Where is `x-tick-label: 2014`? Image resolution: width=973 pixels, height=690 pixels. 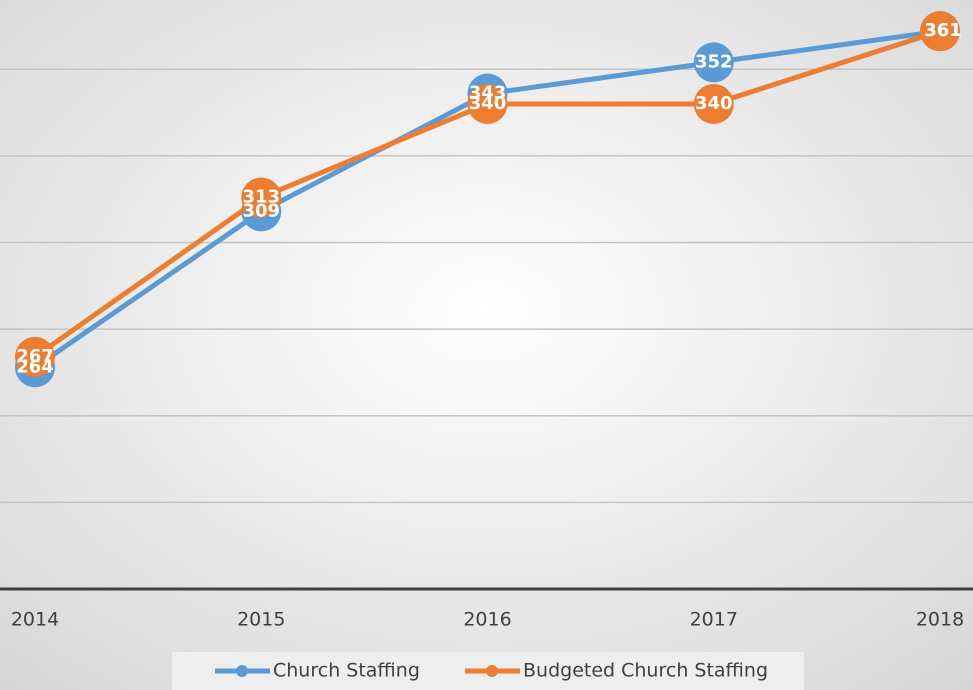
x-tick-label: 2014 is located at coordinates (35, 620).